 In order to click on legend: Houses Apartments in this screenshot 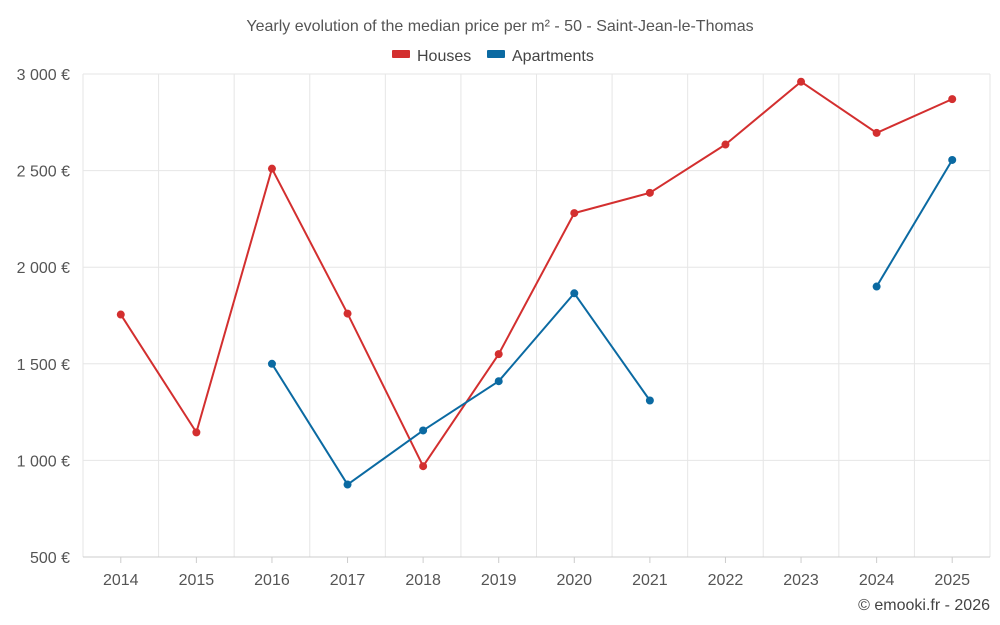, I will do `click(493, 56)`.